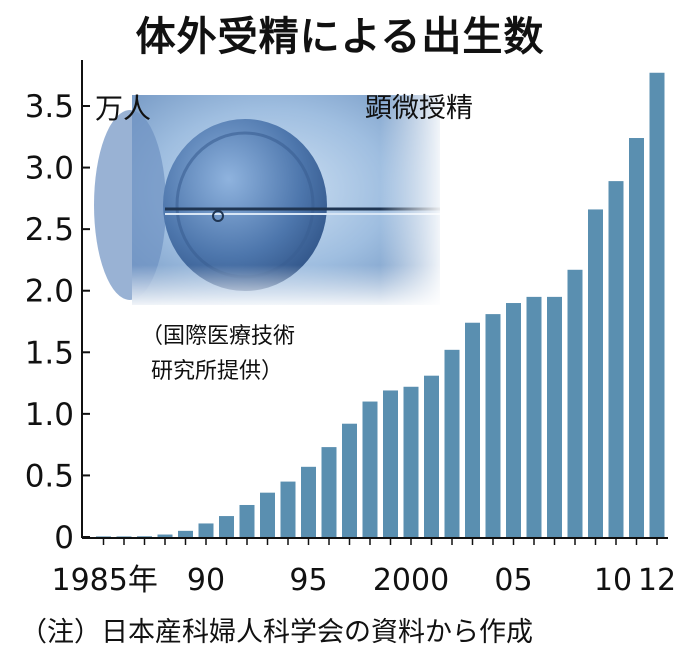 The image size is (680, 652). What do you see at coordinates (340, 37) in the screenshot?
I see `chart-title: 体外受精による出生数` at bounding box center [340, 37].